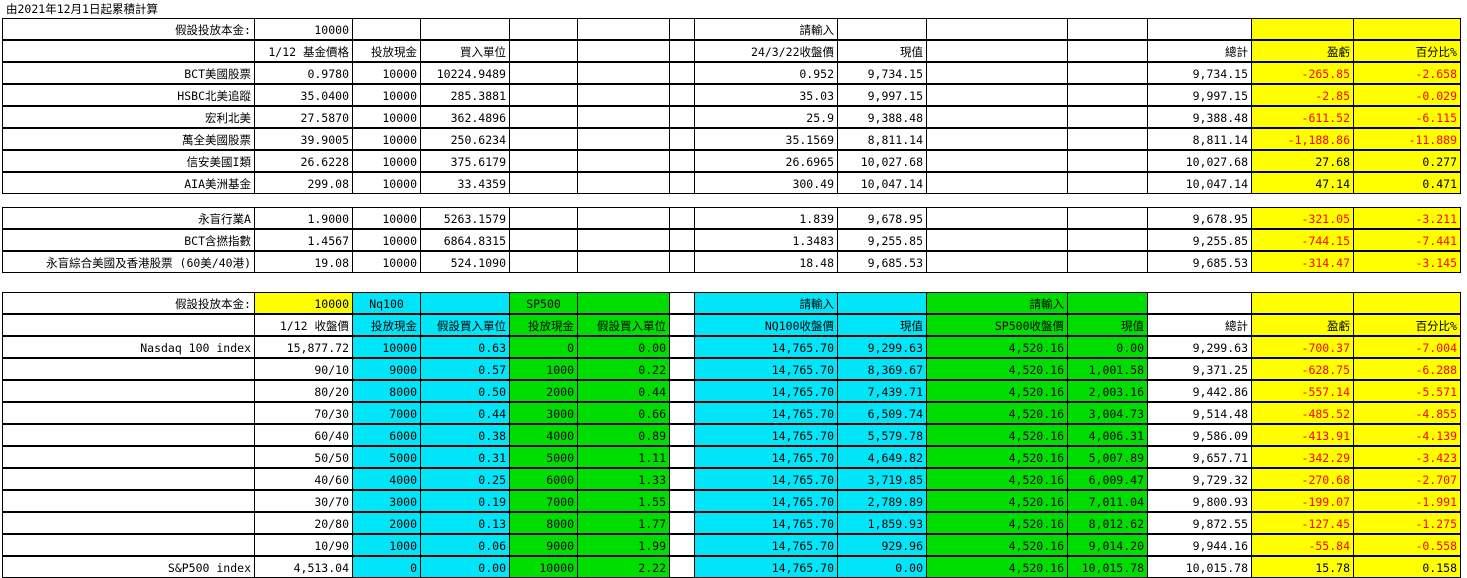  I want to click on sp-value: 7,011.04, so click(1108, 501).